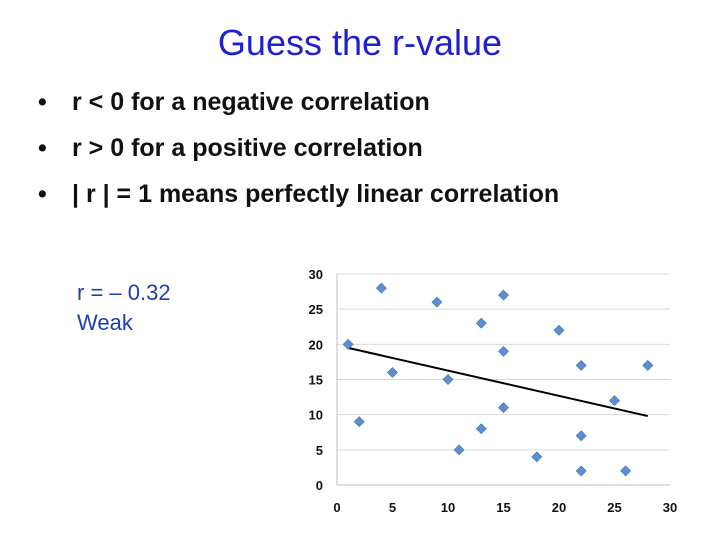 The image size is (720, 540). I want to click on bullet-item-positive: • r > 0 for a positive correlation, so click(298, 153).